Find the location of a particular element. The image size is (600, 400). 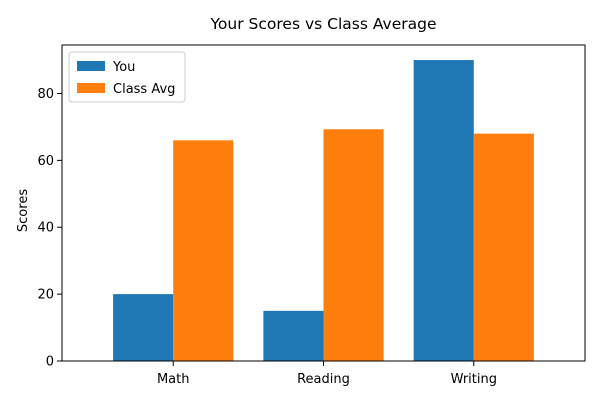

bar-you-math is located at coordinates (143, 327).